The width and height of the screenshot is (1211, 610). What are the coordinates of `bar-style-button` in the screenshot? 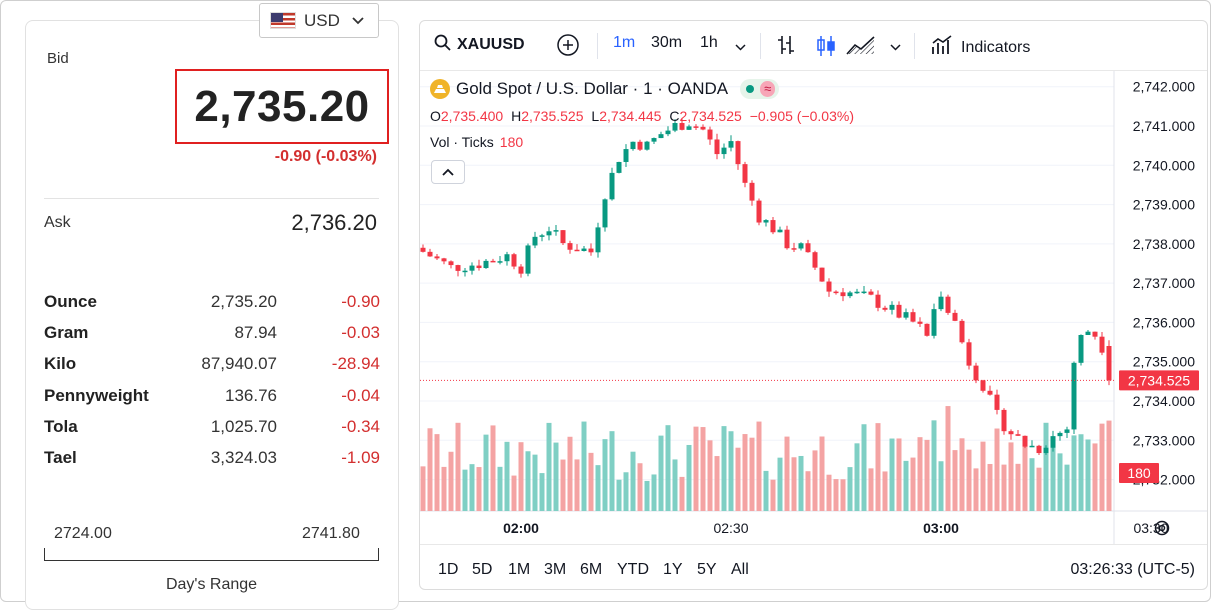 It's located at (786, 47).